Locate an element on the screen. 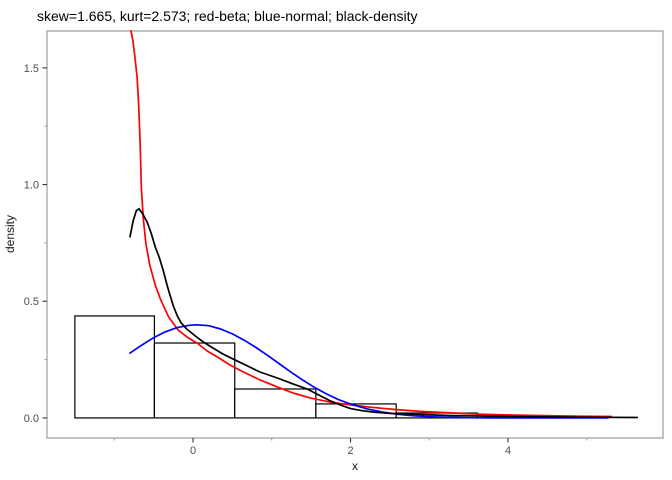 The image size is (672, 480). y-tick-label: 0.5 is located at coordinates (31, 302).